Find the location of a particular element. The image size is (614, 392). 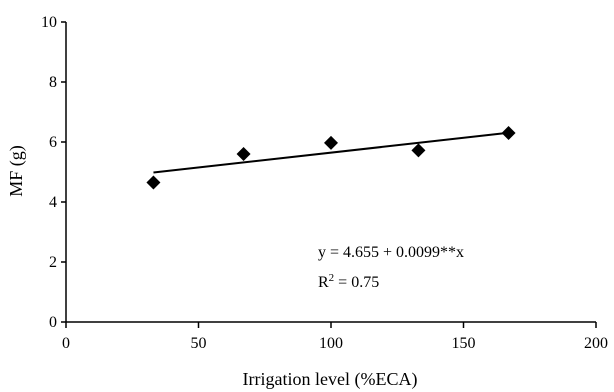

y-axis-title: MF (g) is located at coordinates (16, 171).